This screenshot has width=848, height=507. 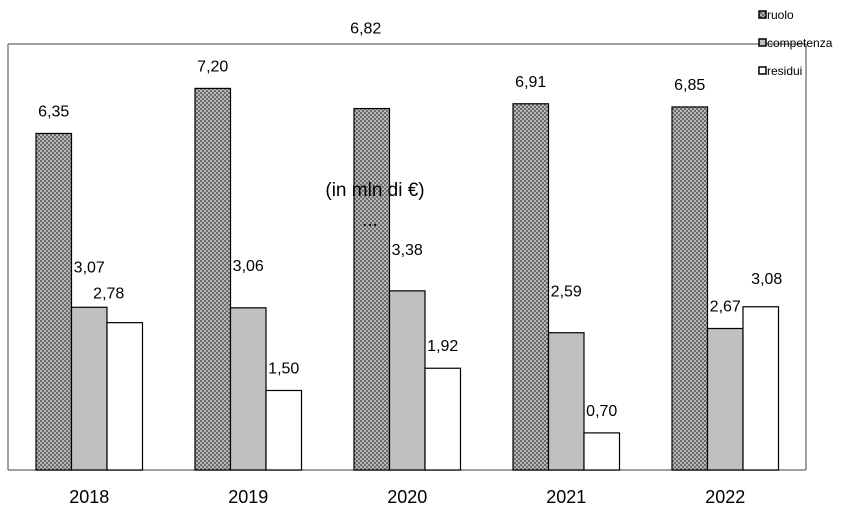 I want to click on bar-competenza-2022, so click(x=725, y=399).